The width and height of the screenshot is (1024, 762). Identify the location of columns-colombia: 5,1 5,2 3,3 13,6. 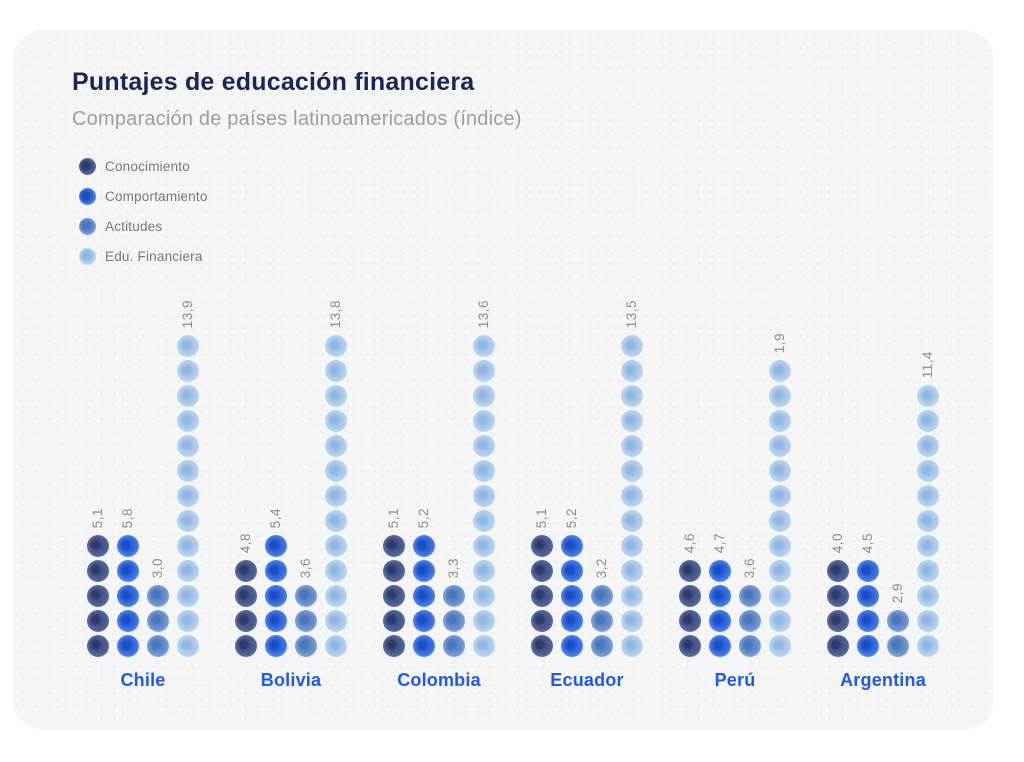
(439, 478).